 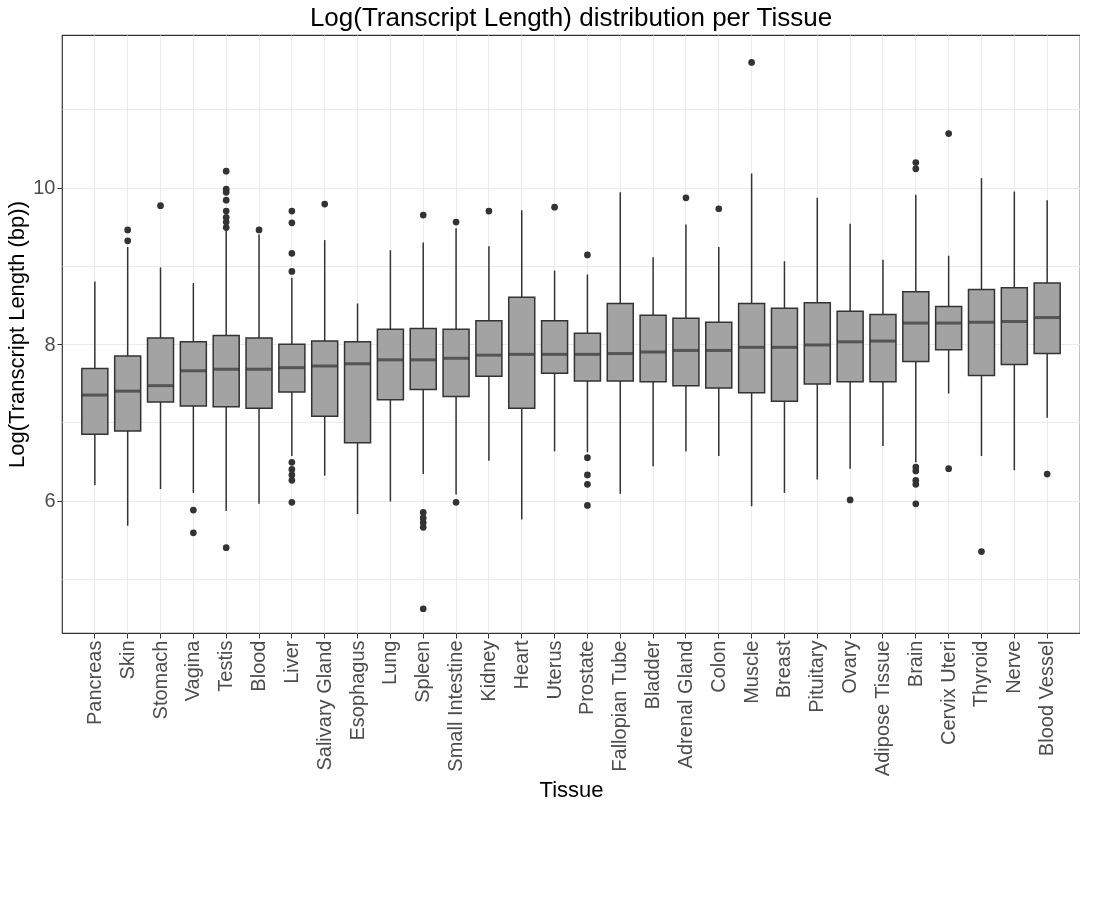 I want to click on x-tick-label: Small Intestine, so click(x=455, y=706).